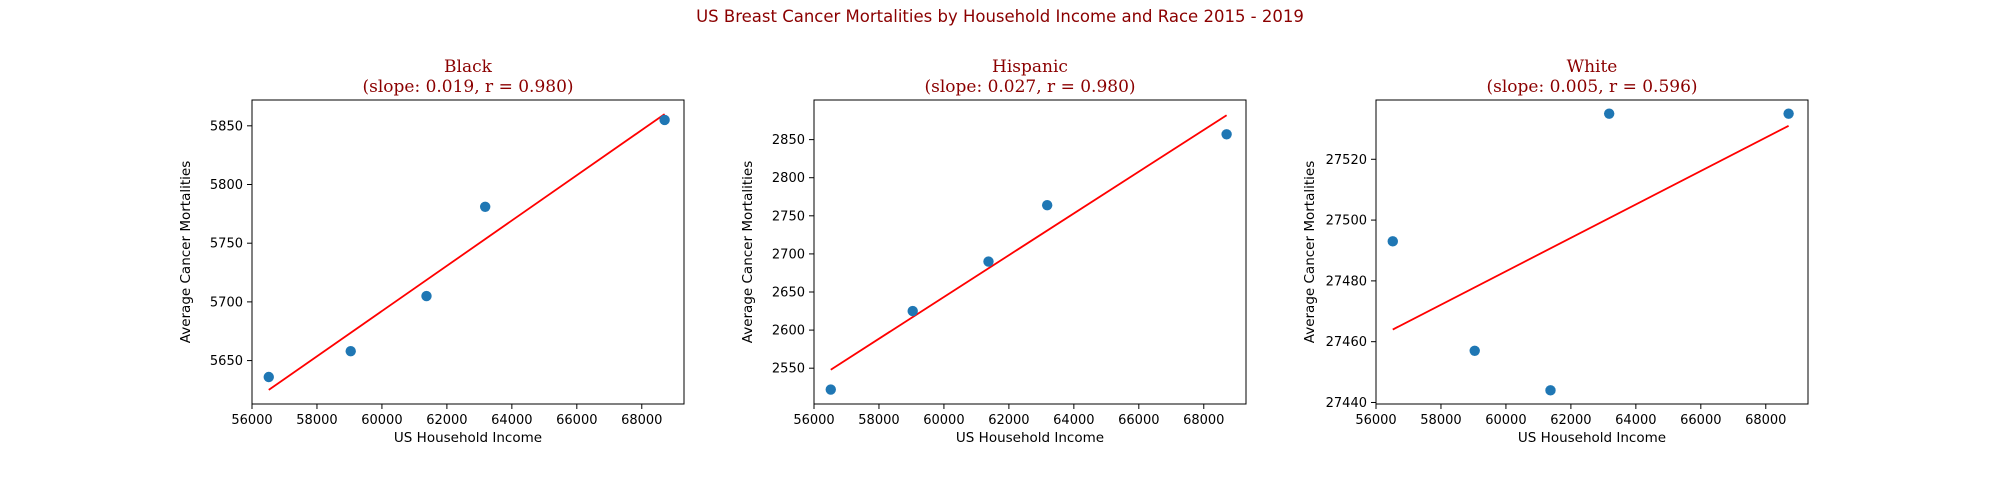 This screenshot has width=2000, height=500. Describe the element at coordinates (226, 244) in the screenshot. I see `y-tick-label: 5750` at that location.